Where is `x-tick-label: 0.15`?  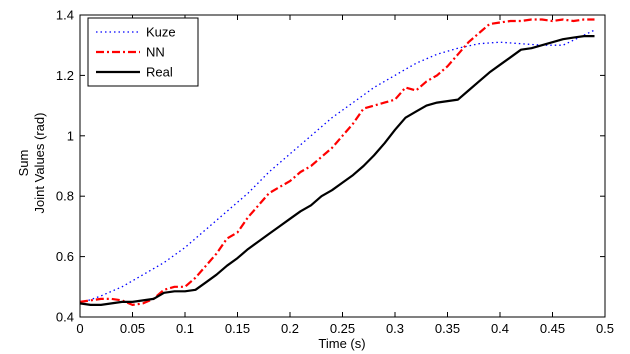
x-tick-label: 0.15 is located at coordinates (237, 328).